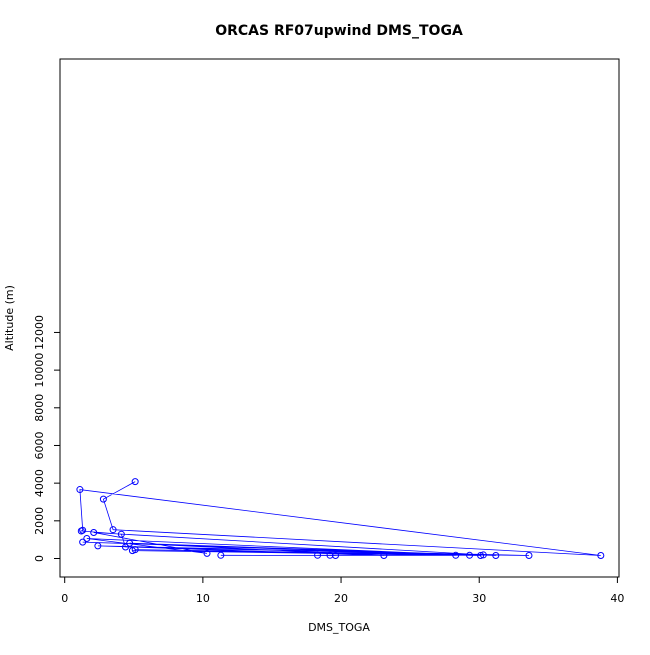  I want to click on chart-title: ORCAS RF07upwind DMS_TOGA, so click(339, 31).